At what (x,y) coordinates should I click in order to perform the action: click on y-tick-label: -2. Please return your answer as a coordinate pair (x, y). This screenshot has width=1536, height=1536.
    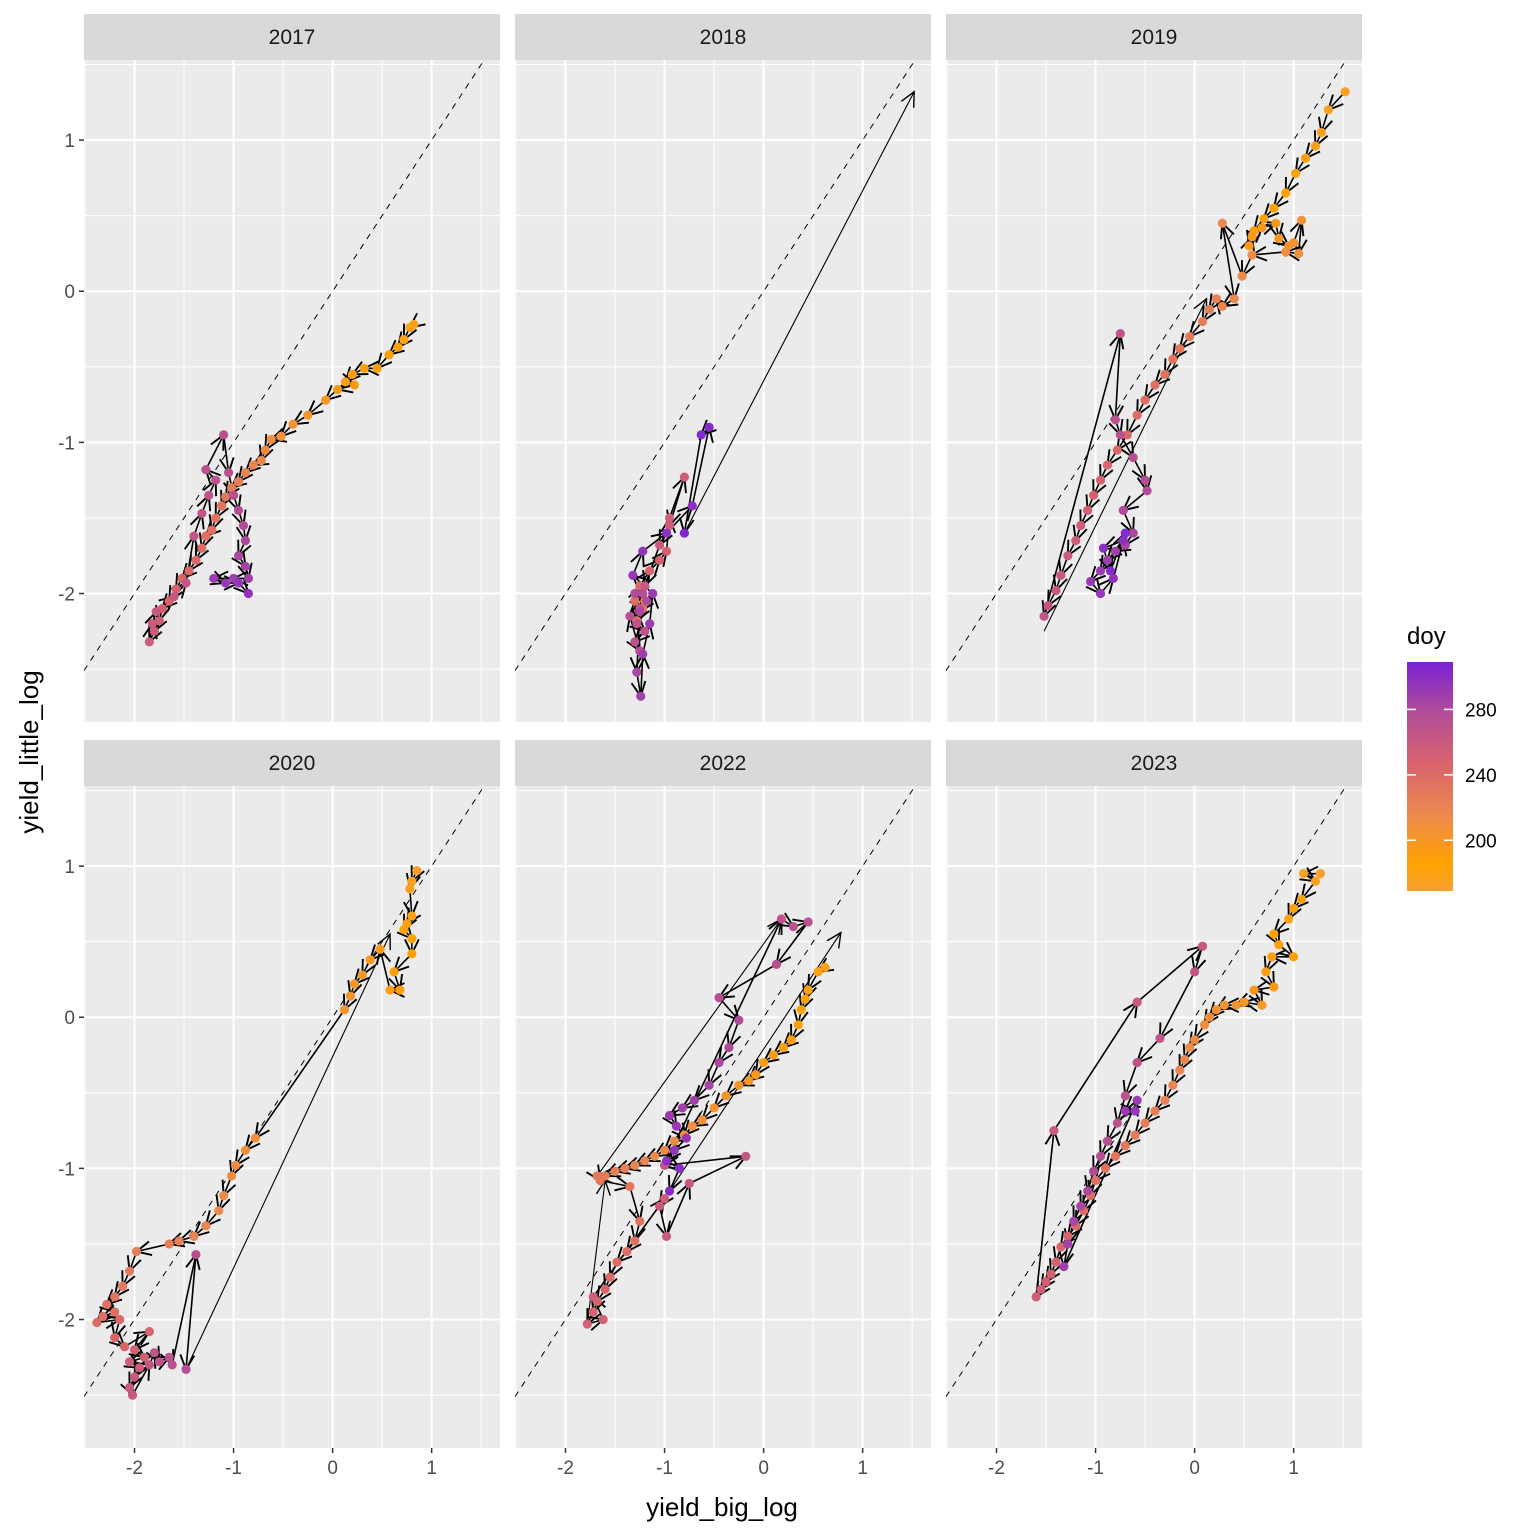
    Looking at the image, I should click on (66, 1321).